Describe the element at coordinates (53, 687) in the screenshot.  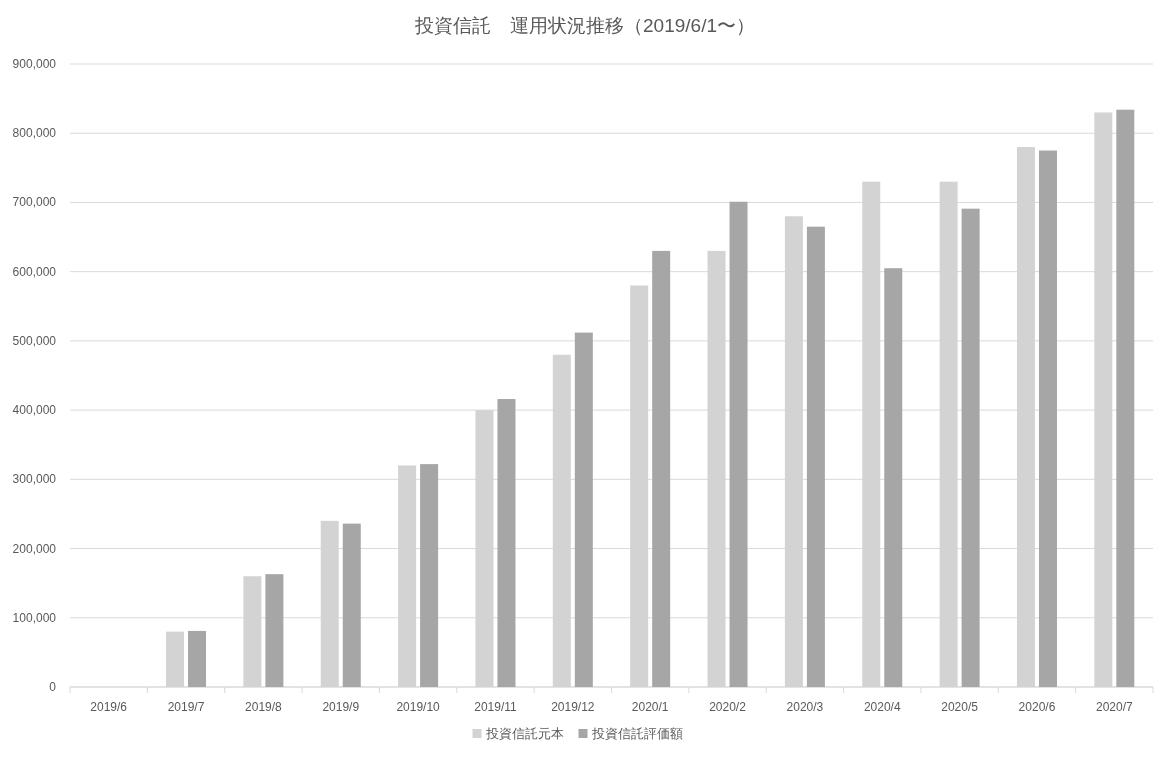
I see `y-tick-label: 0` at that location.